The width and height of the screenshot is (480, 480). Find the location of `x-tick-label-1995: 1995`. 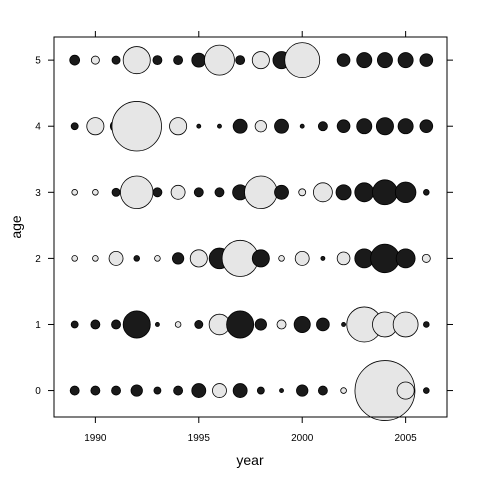

x-tick-label-1995: 1995 is located at coordinates (199, 438).